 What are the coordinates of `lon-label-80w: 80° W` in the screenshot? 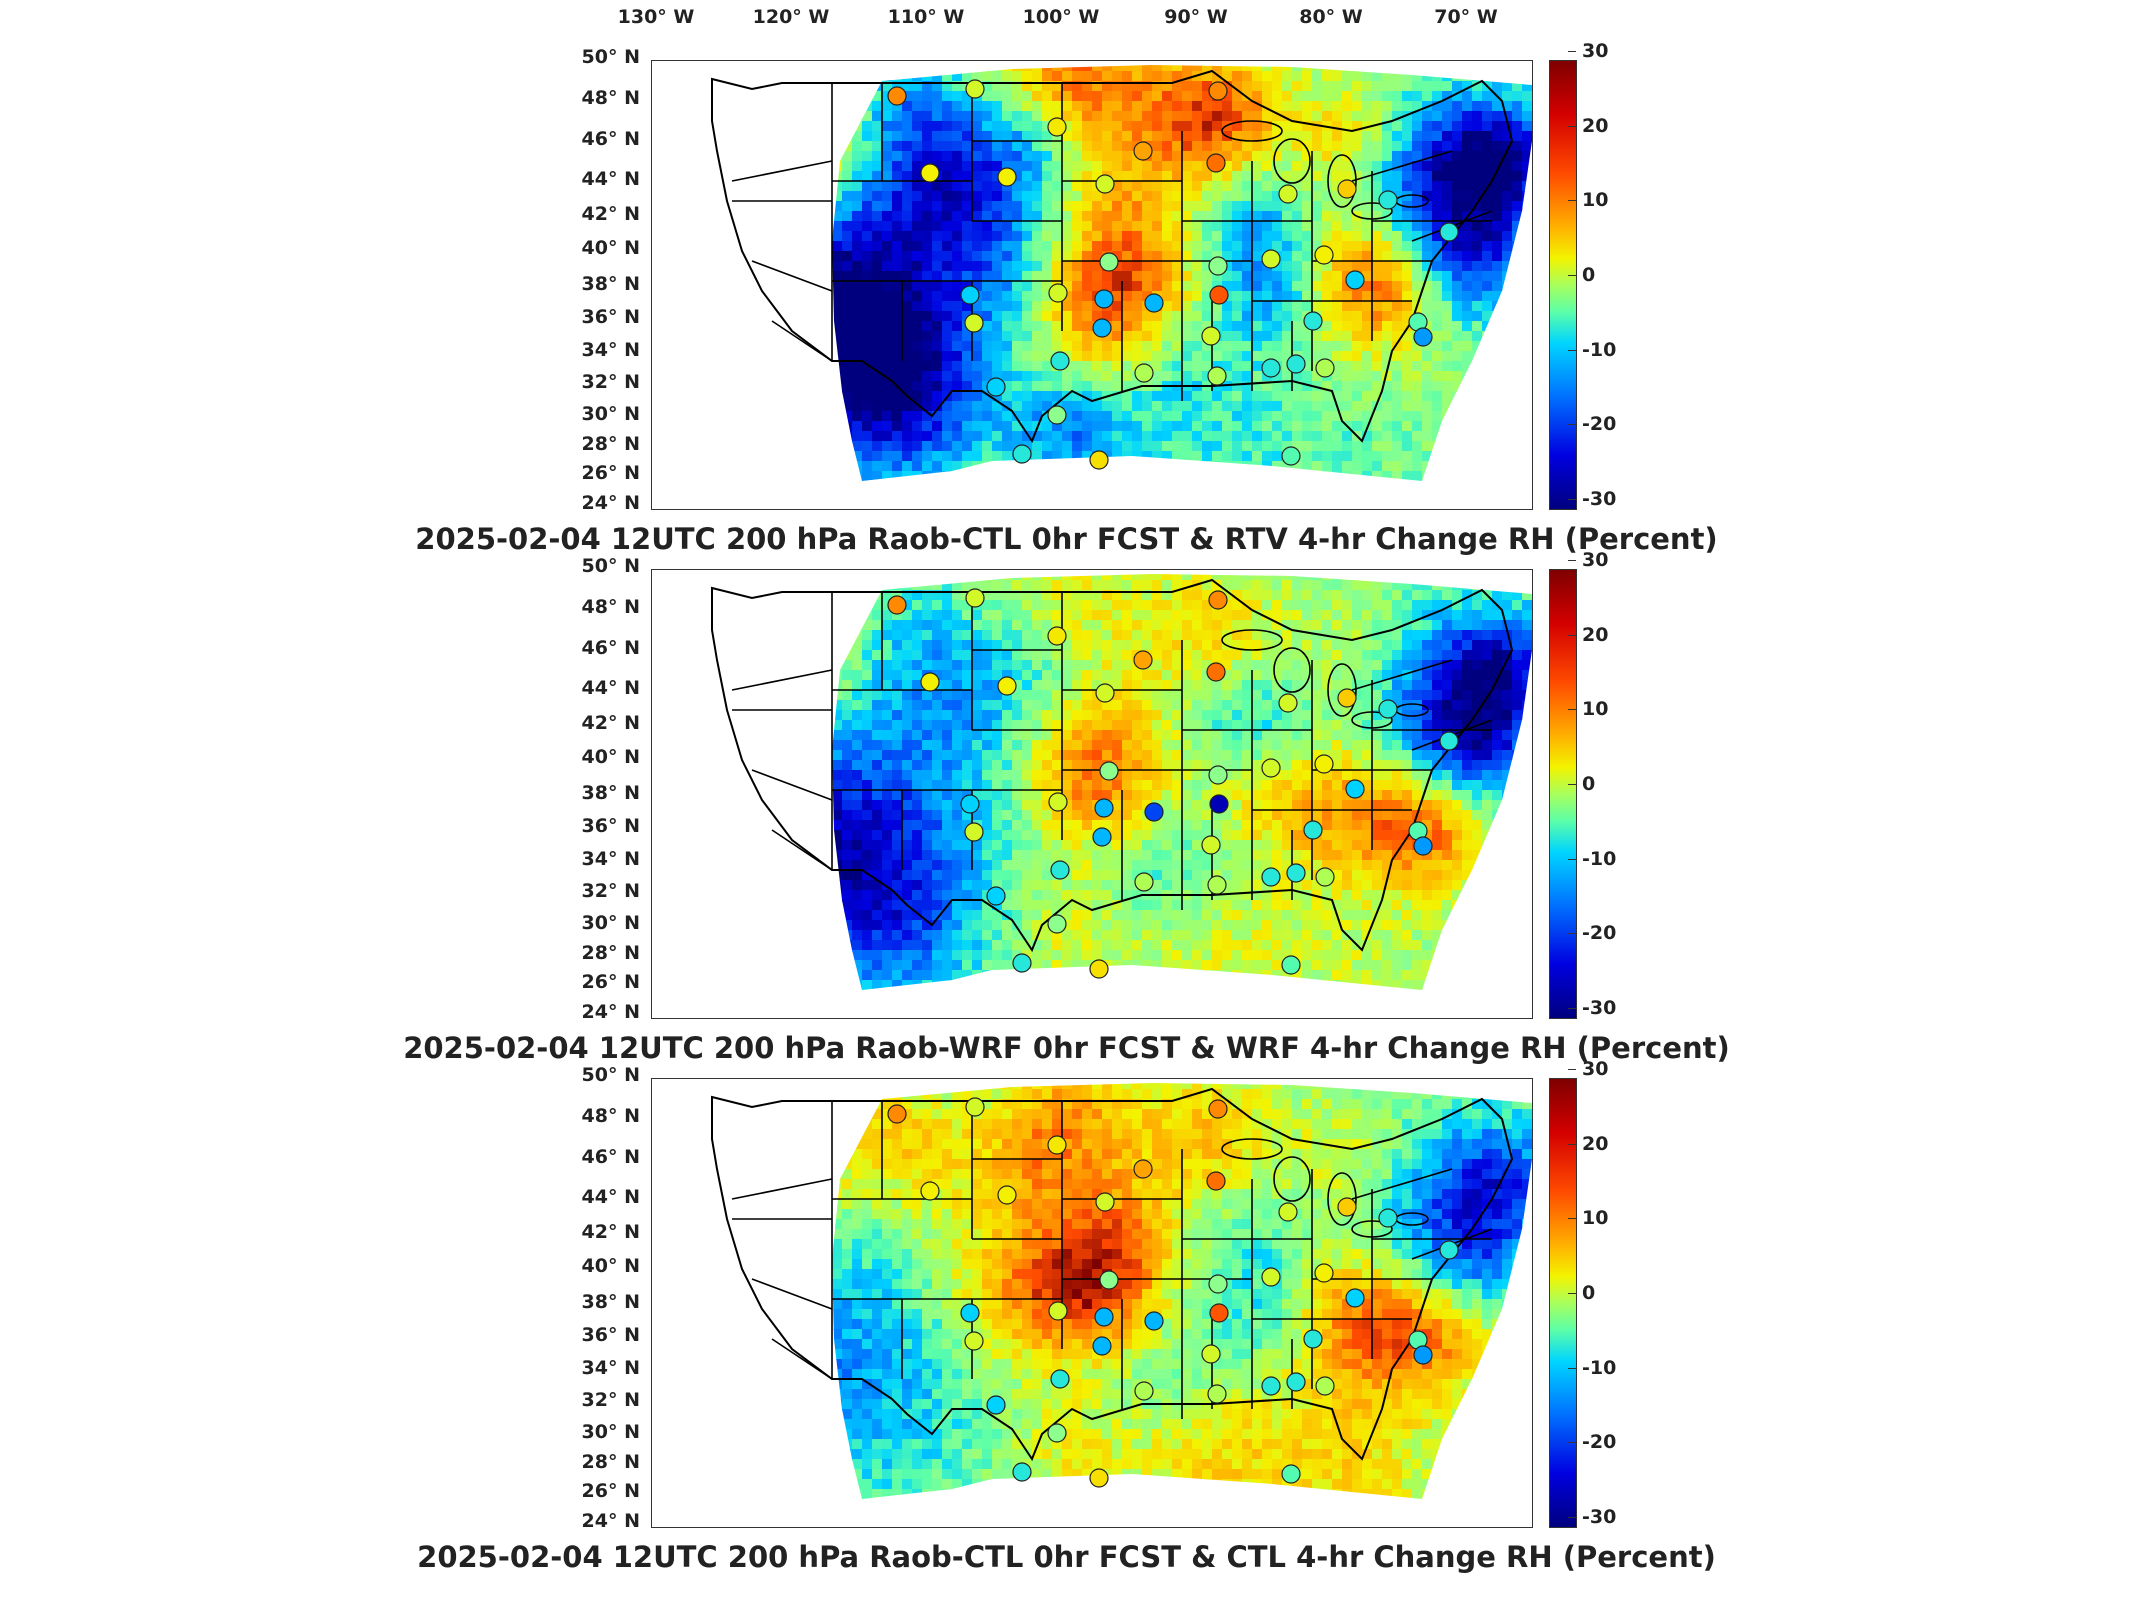 It's located at (1331, 17).